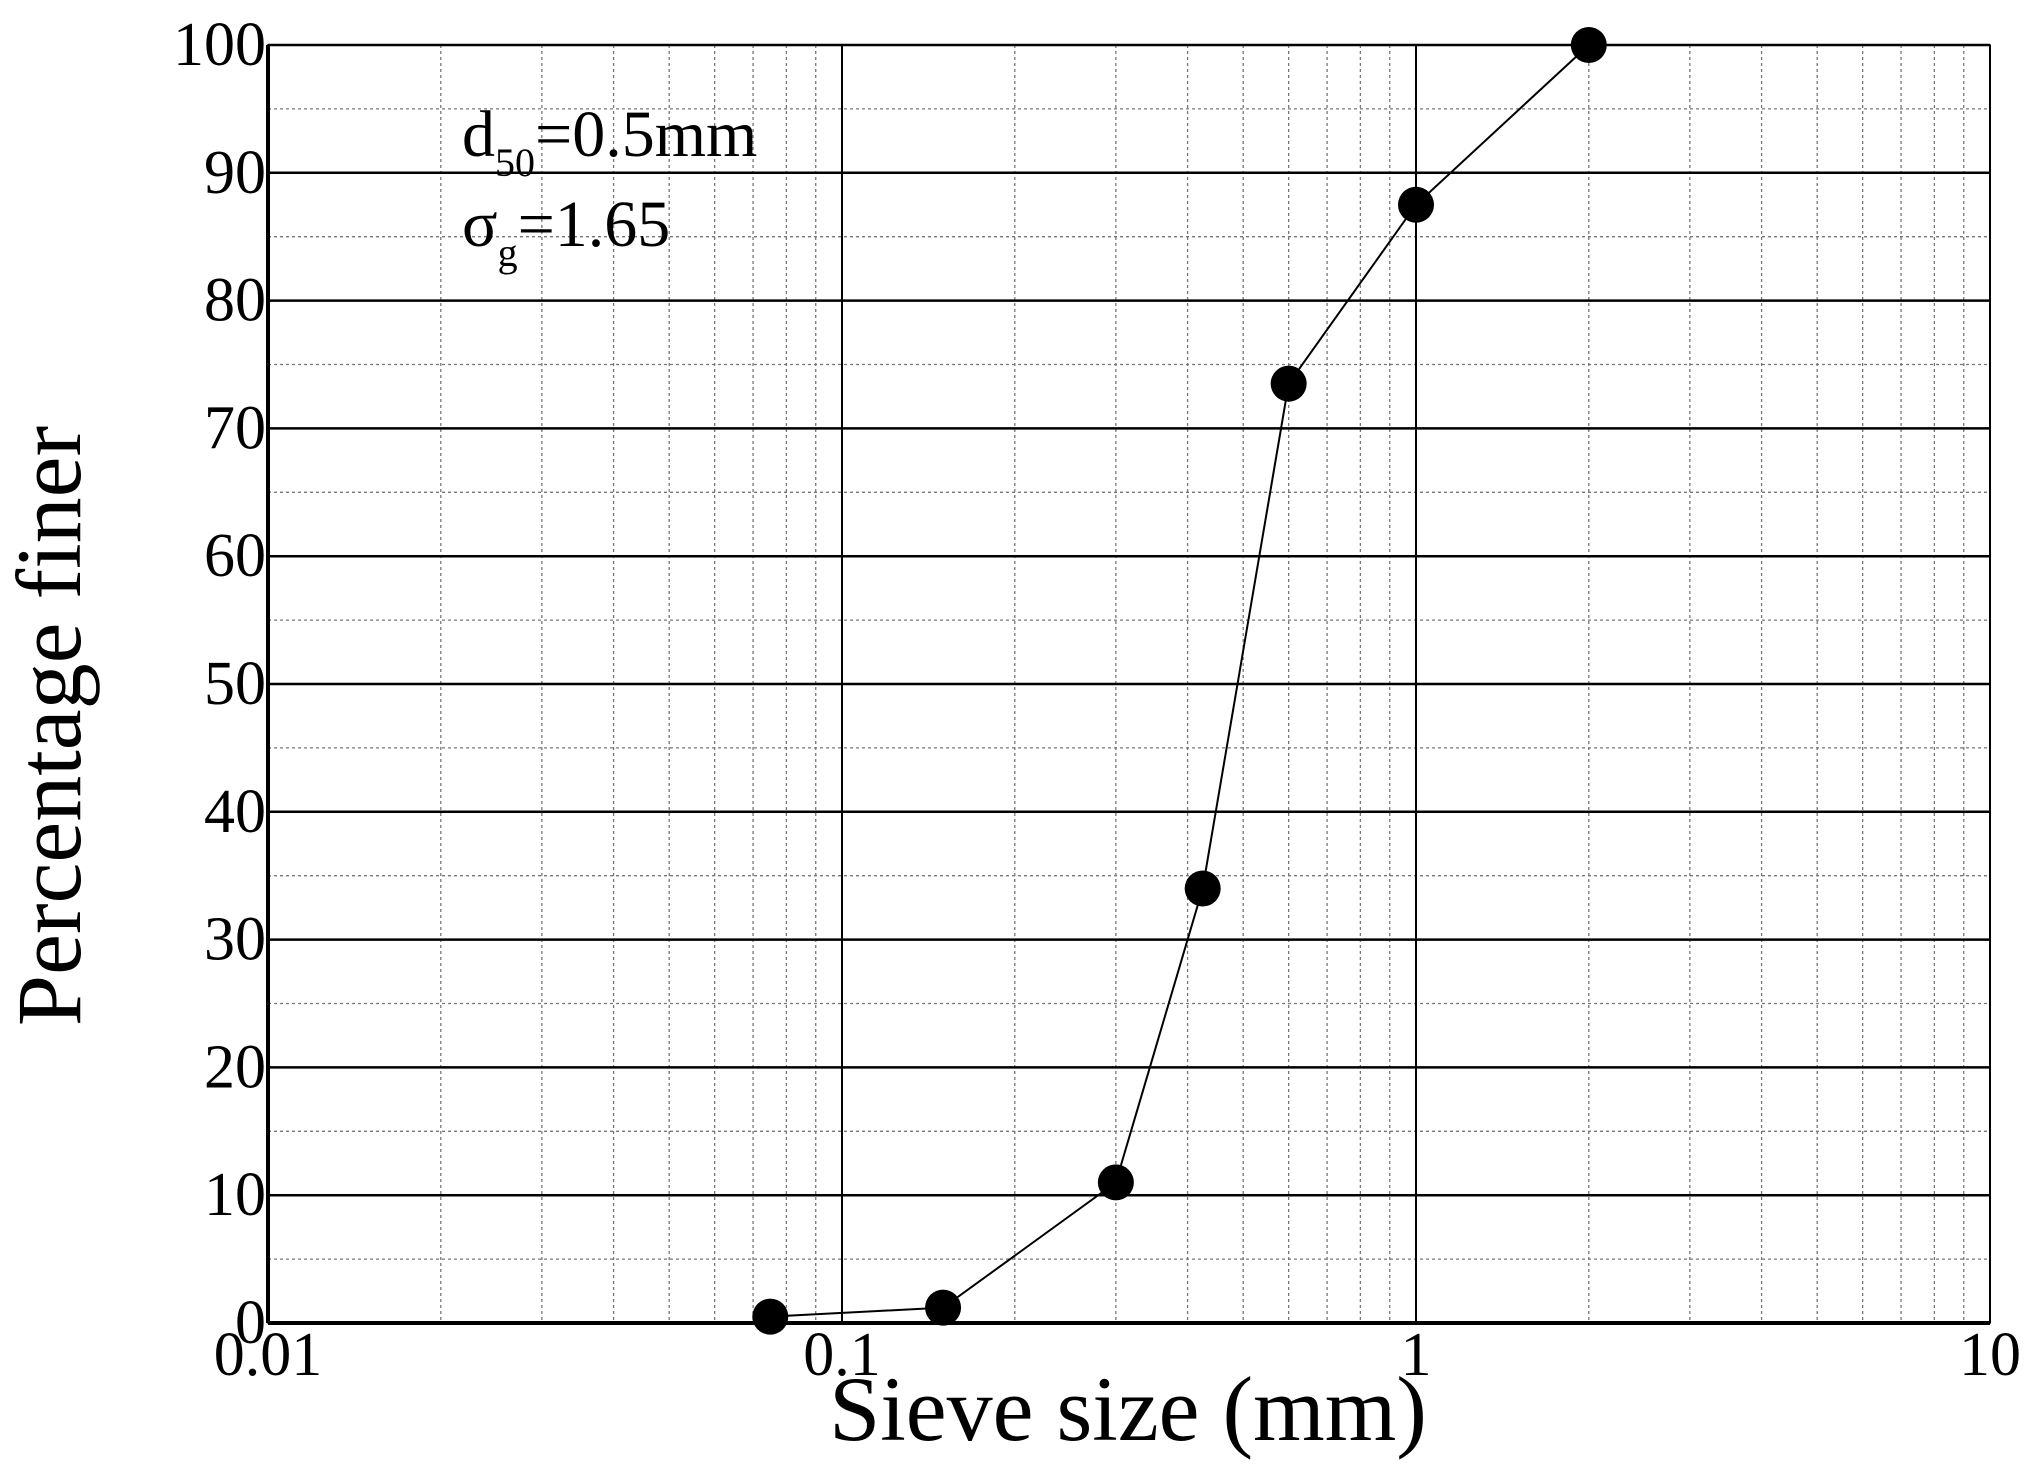  I want to click on annotation-subscript: g, so click(508, 252).